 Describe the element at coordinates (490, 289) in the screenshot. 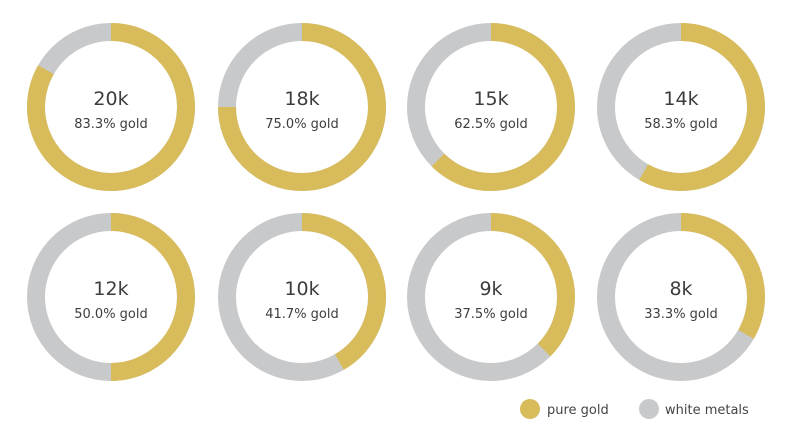

I see `karat-label: 9k` at that location.